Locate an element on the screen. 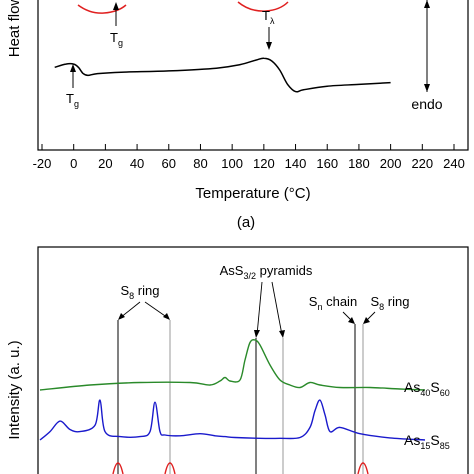 This screenshot has height=474, width=474. panel-a-tlambda-arrowhead is located at coordinates (269, 46).